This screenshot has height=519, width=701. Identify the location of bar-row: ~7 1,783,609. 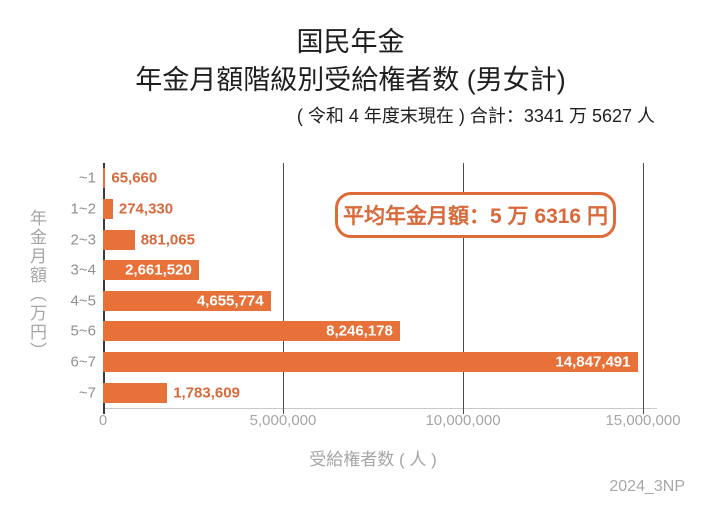
(361, 392).